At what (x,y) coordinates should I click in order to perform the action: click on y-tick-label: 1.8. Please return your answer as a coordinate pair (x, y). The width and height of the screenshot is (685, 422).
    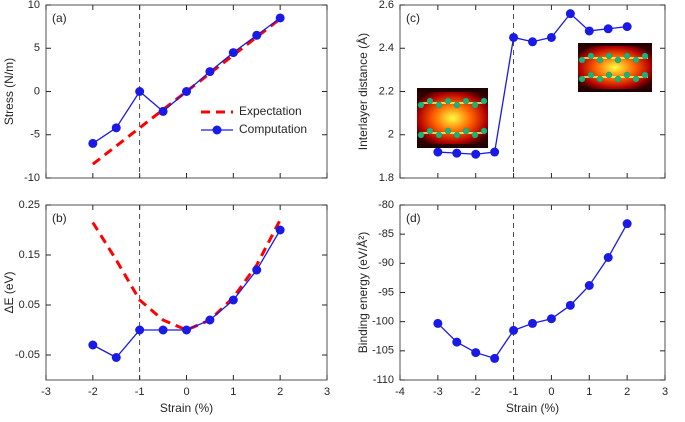
    Looking at the image, I should click on (386, 178).